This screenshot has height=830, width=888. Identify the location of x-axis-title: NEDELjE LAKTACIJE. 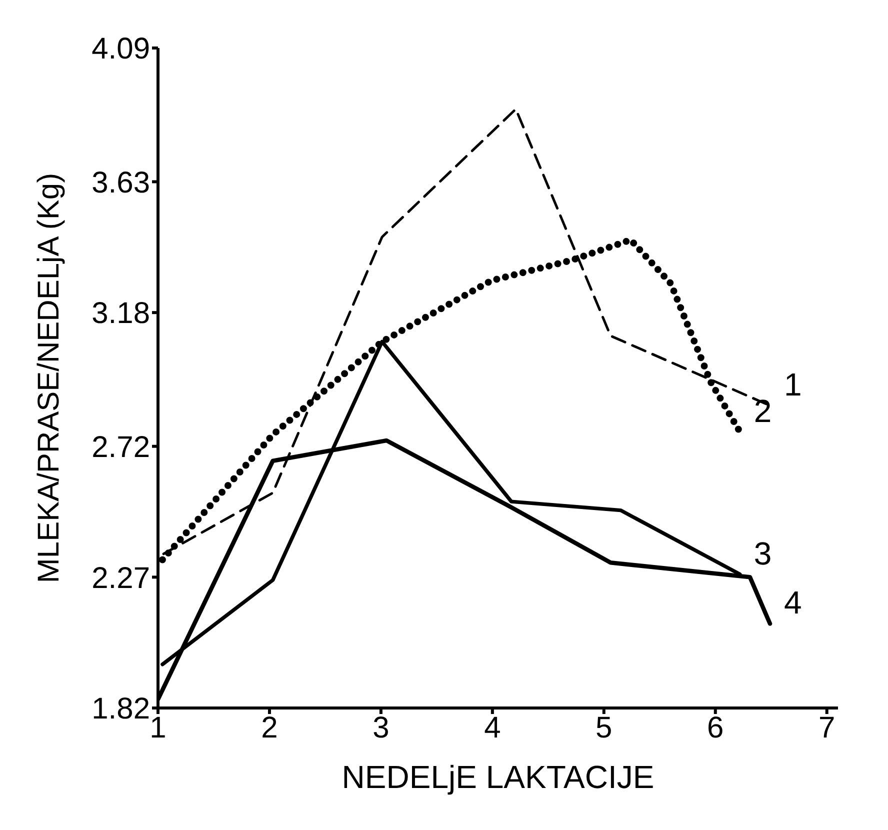
(498, 777).